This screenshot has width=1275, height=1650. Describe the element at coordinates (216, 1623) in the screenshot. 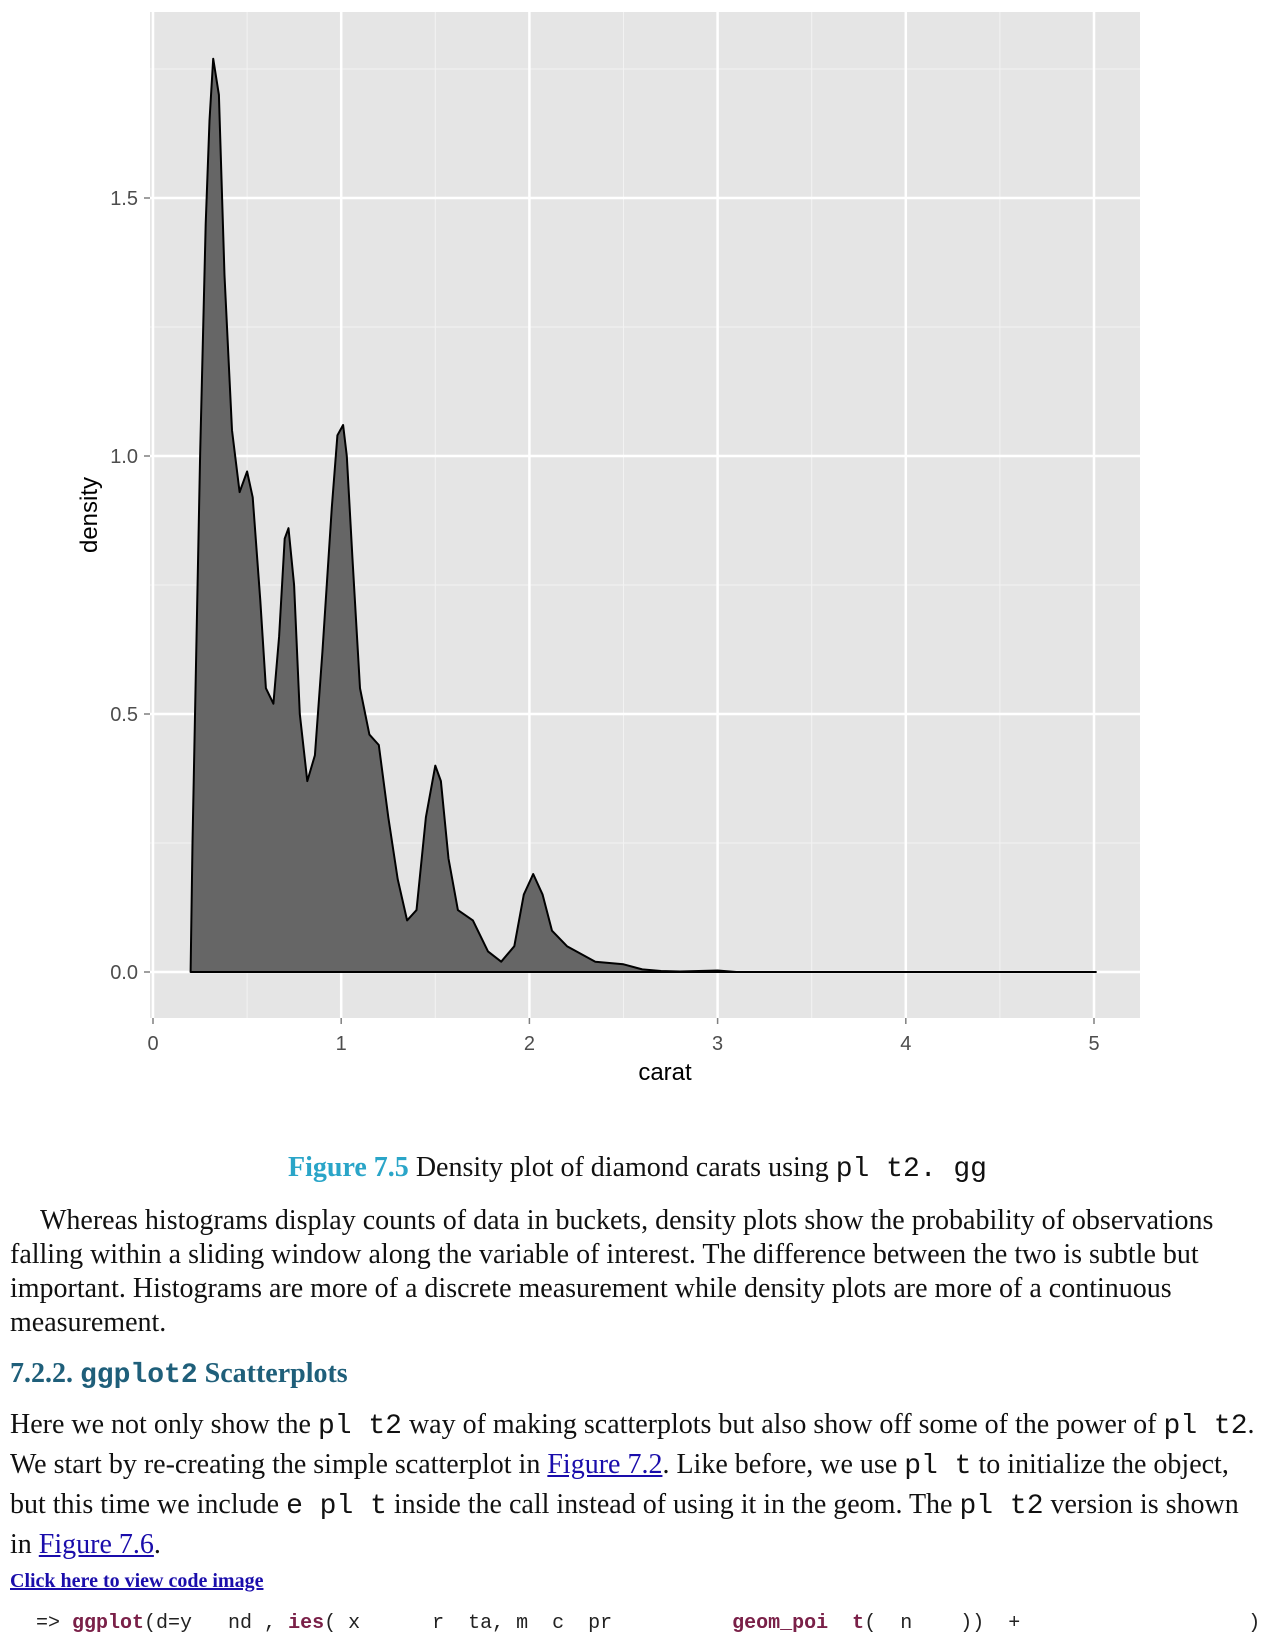

I see `code-mid: (d=y nd ,` at that location.